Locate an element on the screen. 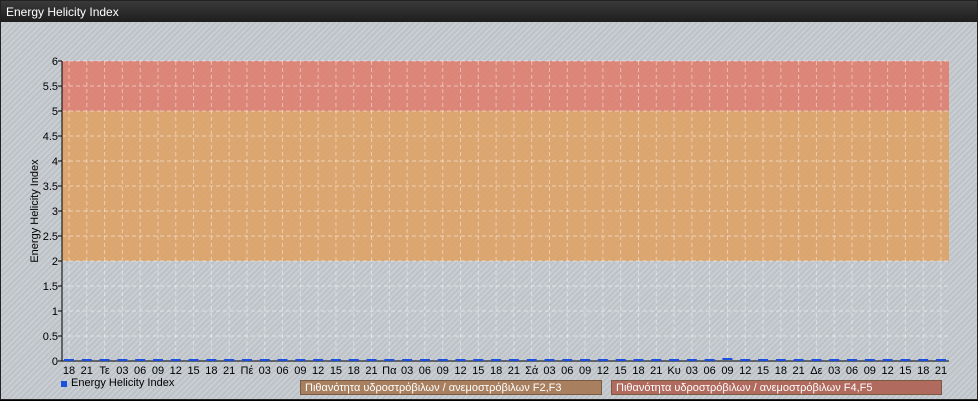 The image size is (978, 401). y-tick-label: 5.5 is located at coordinates (50, 87).